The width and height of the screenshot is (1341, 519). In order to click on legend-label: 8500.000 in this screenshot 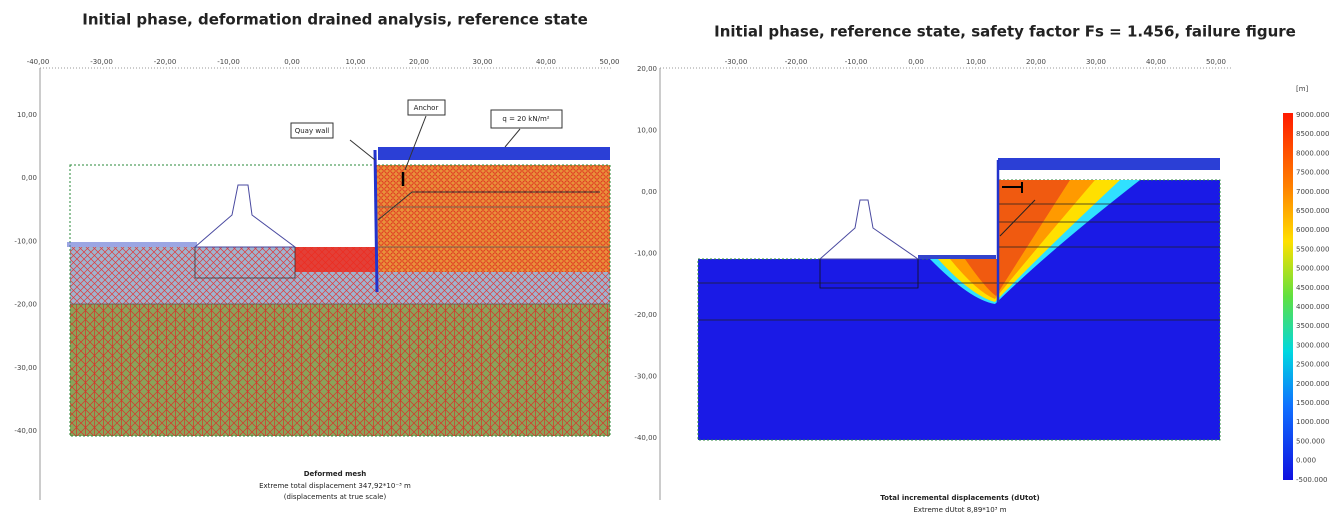, I will do `click(1312, 134)`.